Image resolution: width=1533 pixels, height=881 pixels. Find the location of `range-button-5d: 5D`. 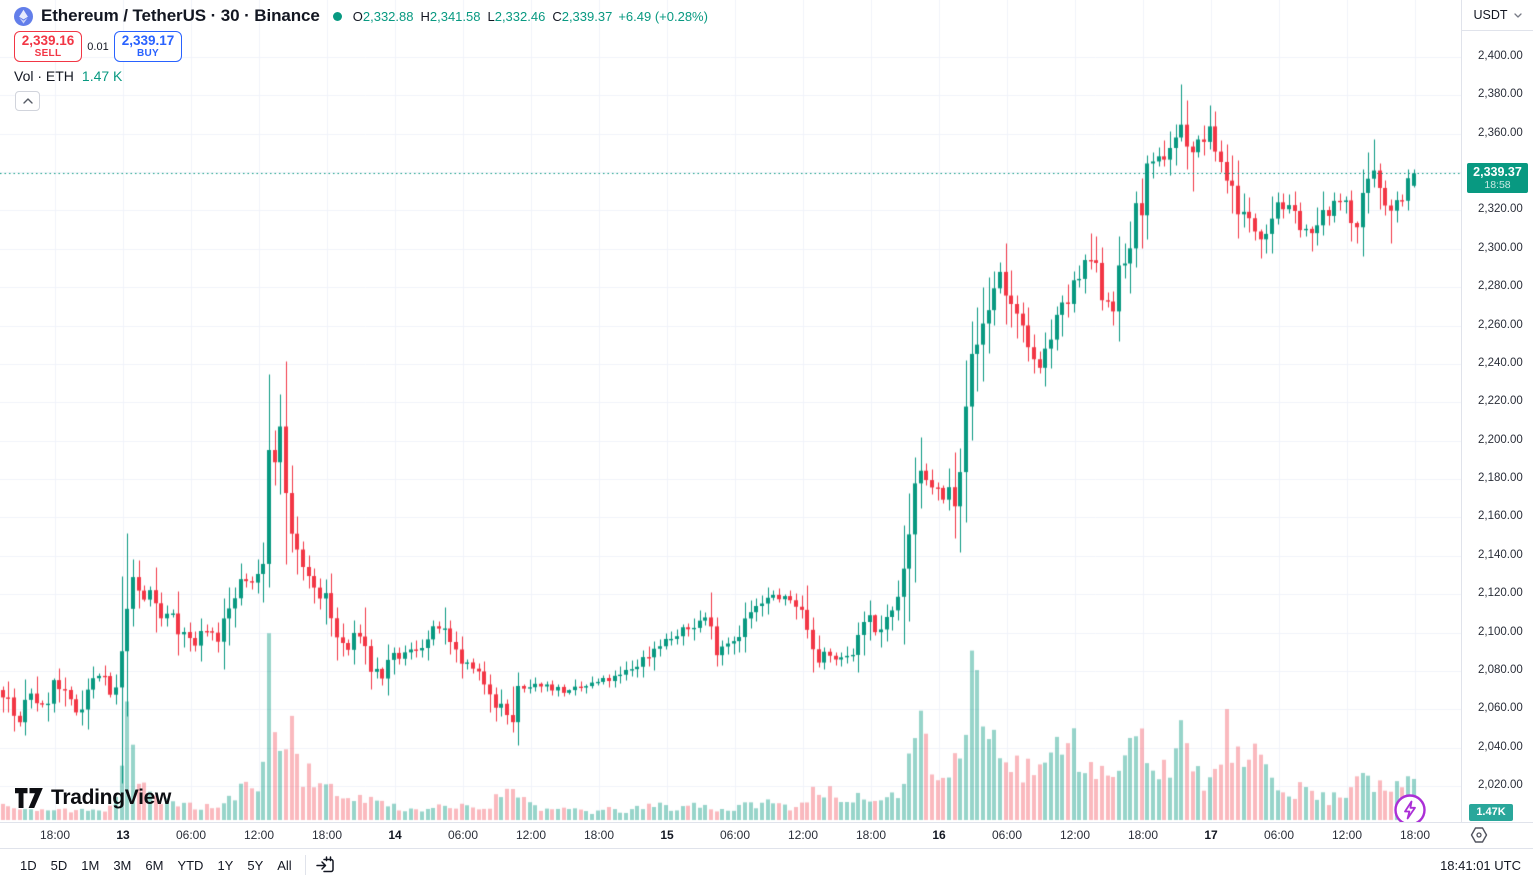

range-button-5d: 5D is located at coordinates (59, 865).